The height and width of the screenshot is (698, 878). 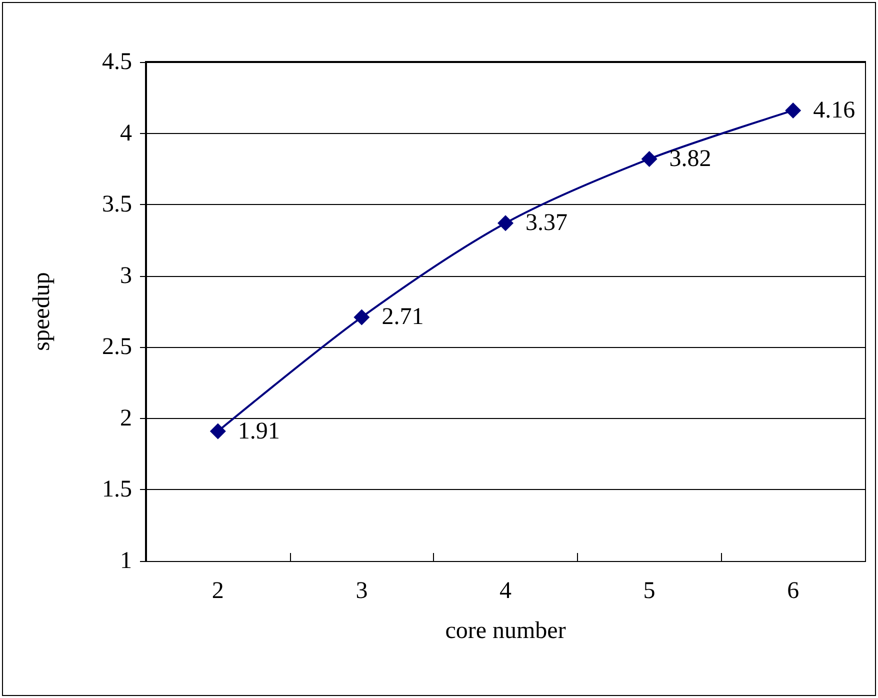 I want to click on x-axis-title: core number, so click(x=505, y=631).